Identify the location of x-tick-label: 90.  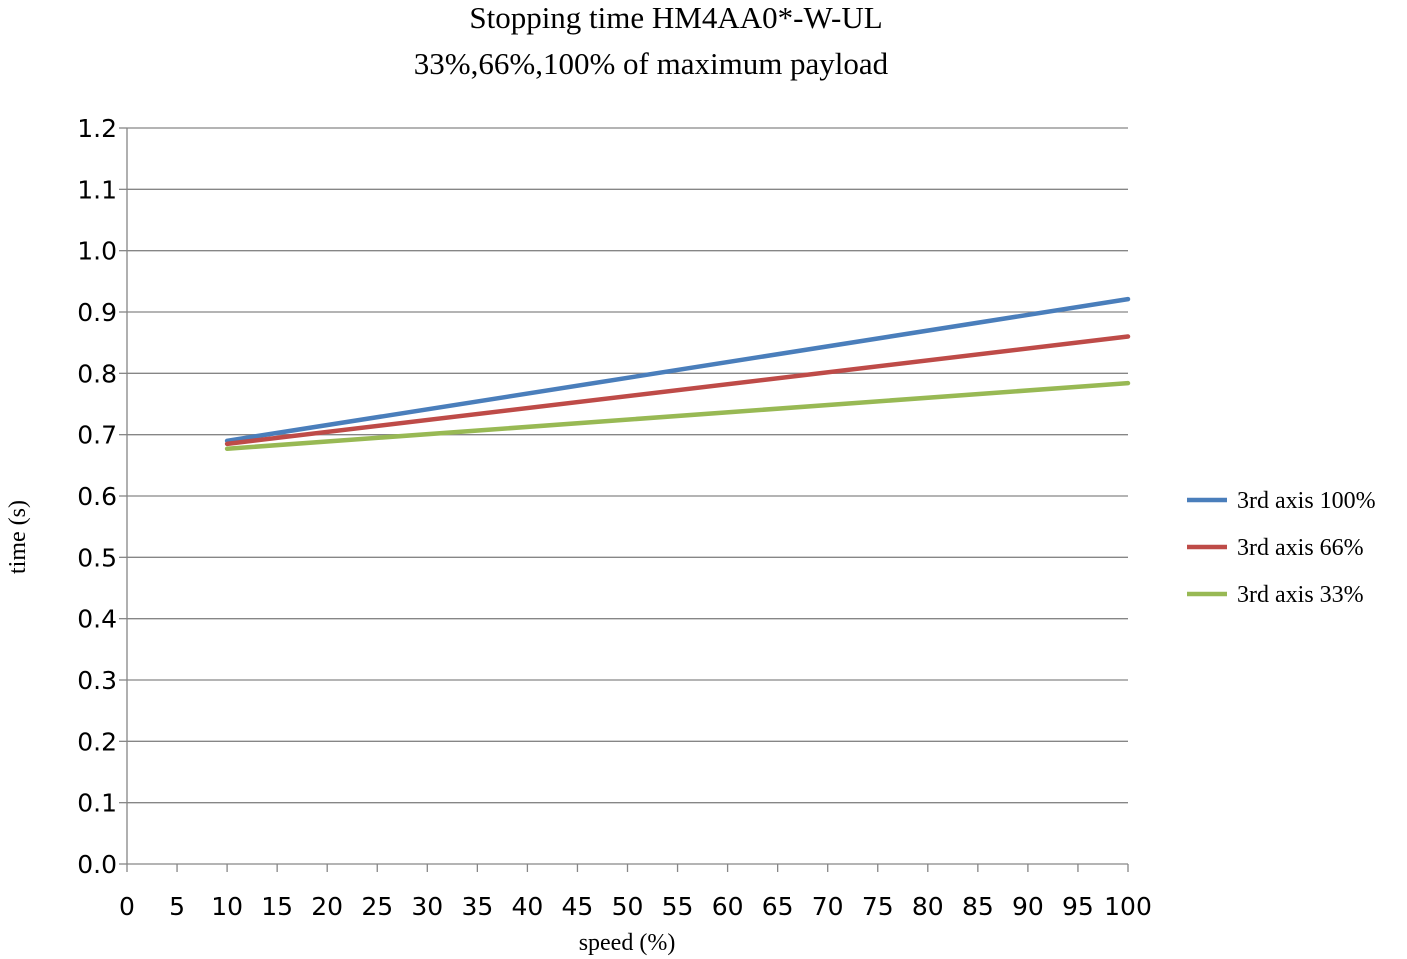
(1028, 906).